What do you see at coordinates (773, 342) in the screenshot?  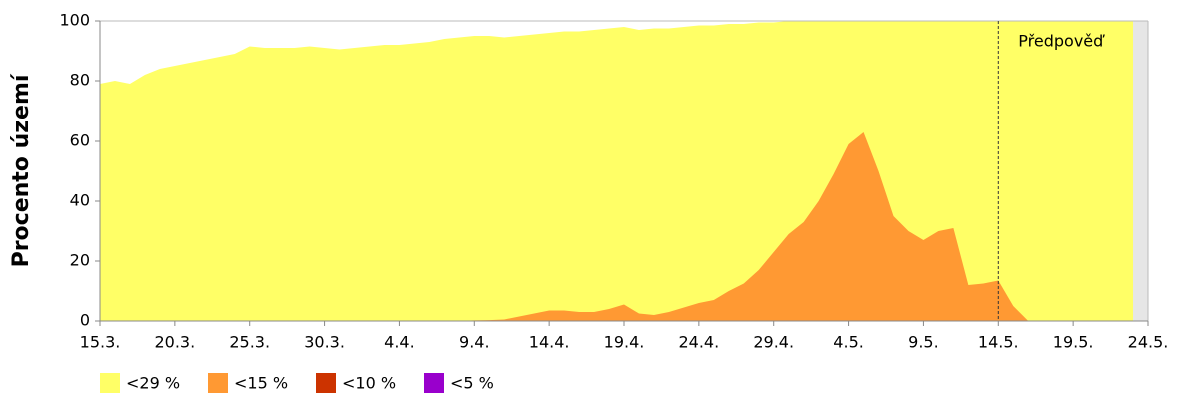 I see `x-tick-label: 29.4.` at bounding box center [773, 342].